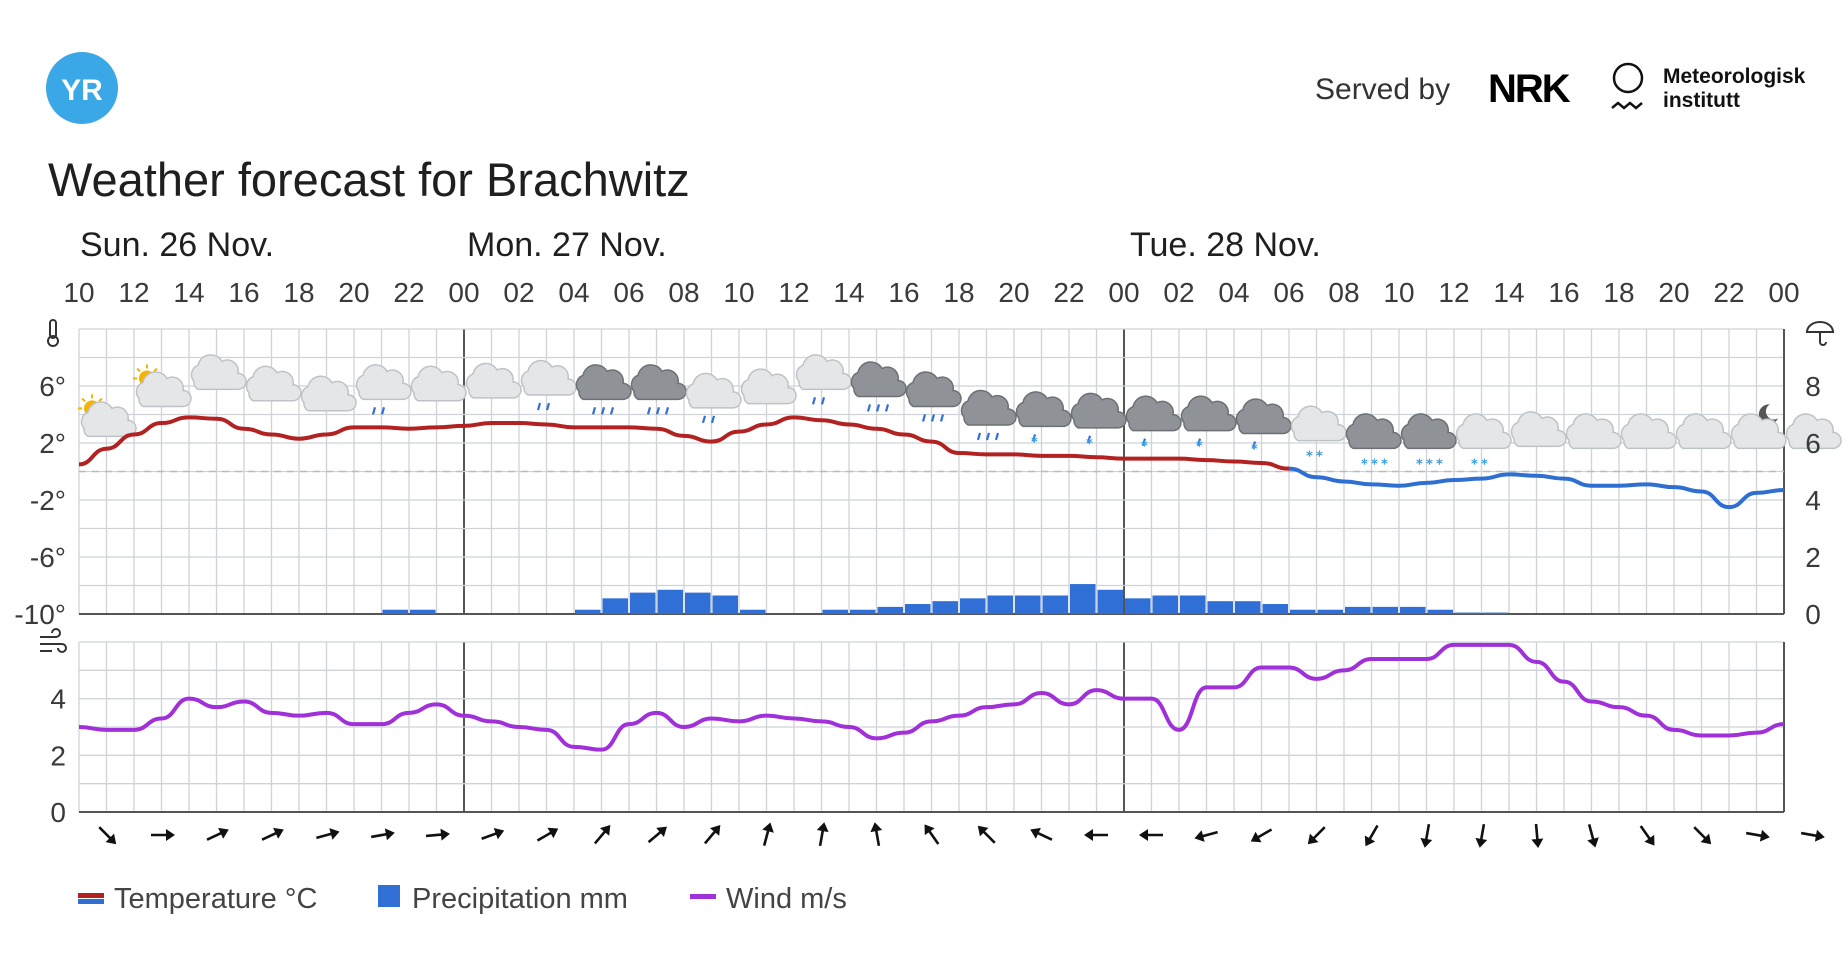 This screenshot has height=976, width=1848. I want to click on temperature-line-cold, so click(1536, 488).